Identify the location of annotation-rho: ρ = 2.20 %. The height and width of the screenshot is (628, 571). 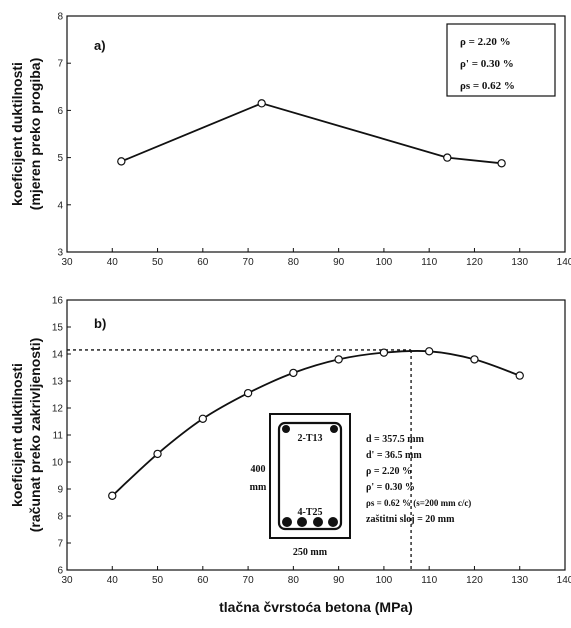
(389, 471).